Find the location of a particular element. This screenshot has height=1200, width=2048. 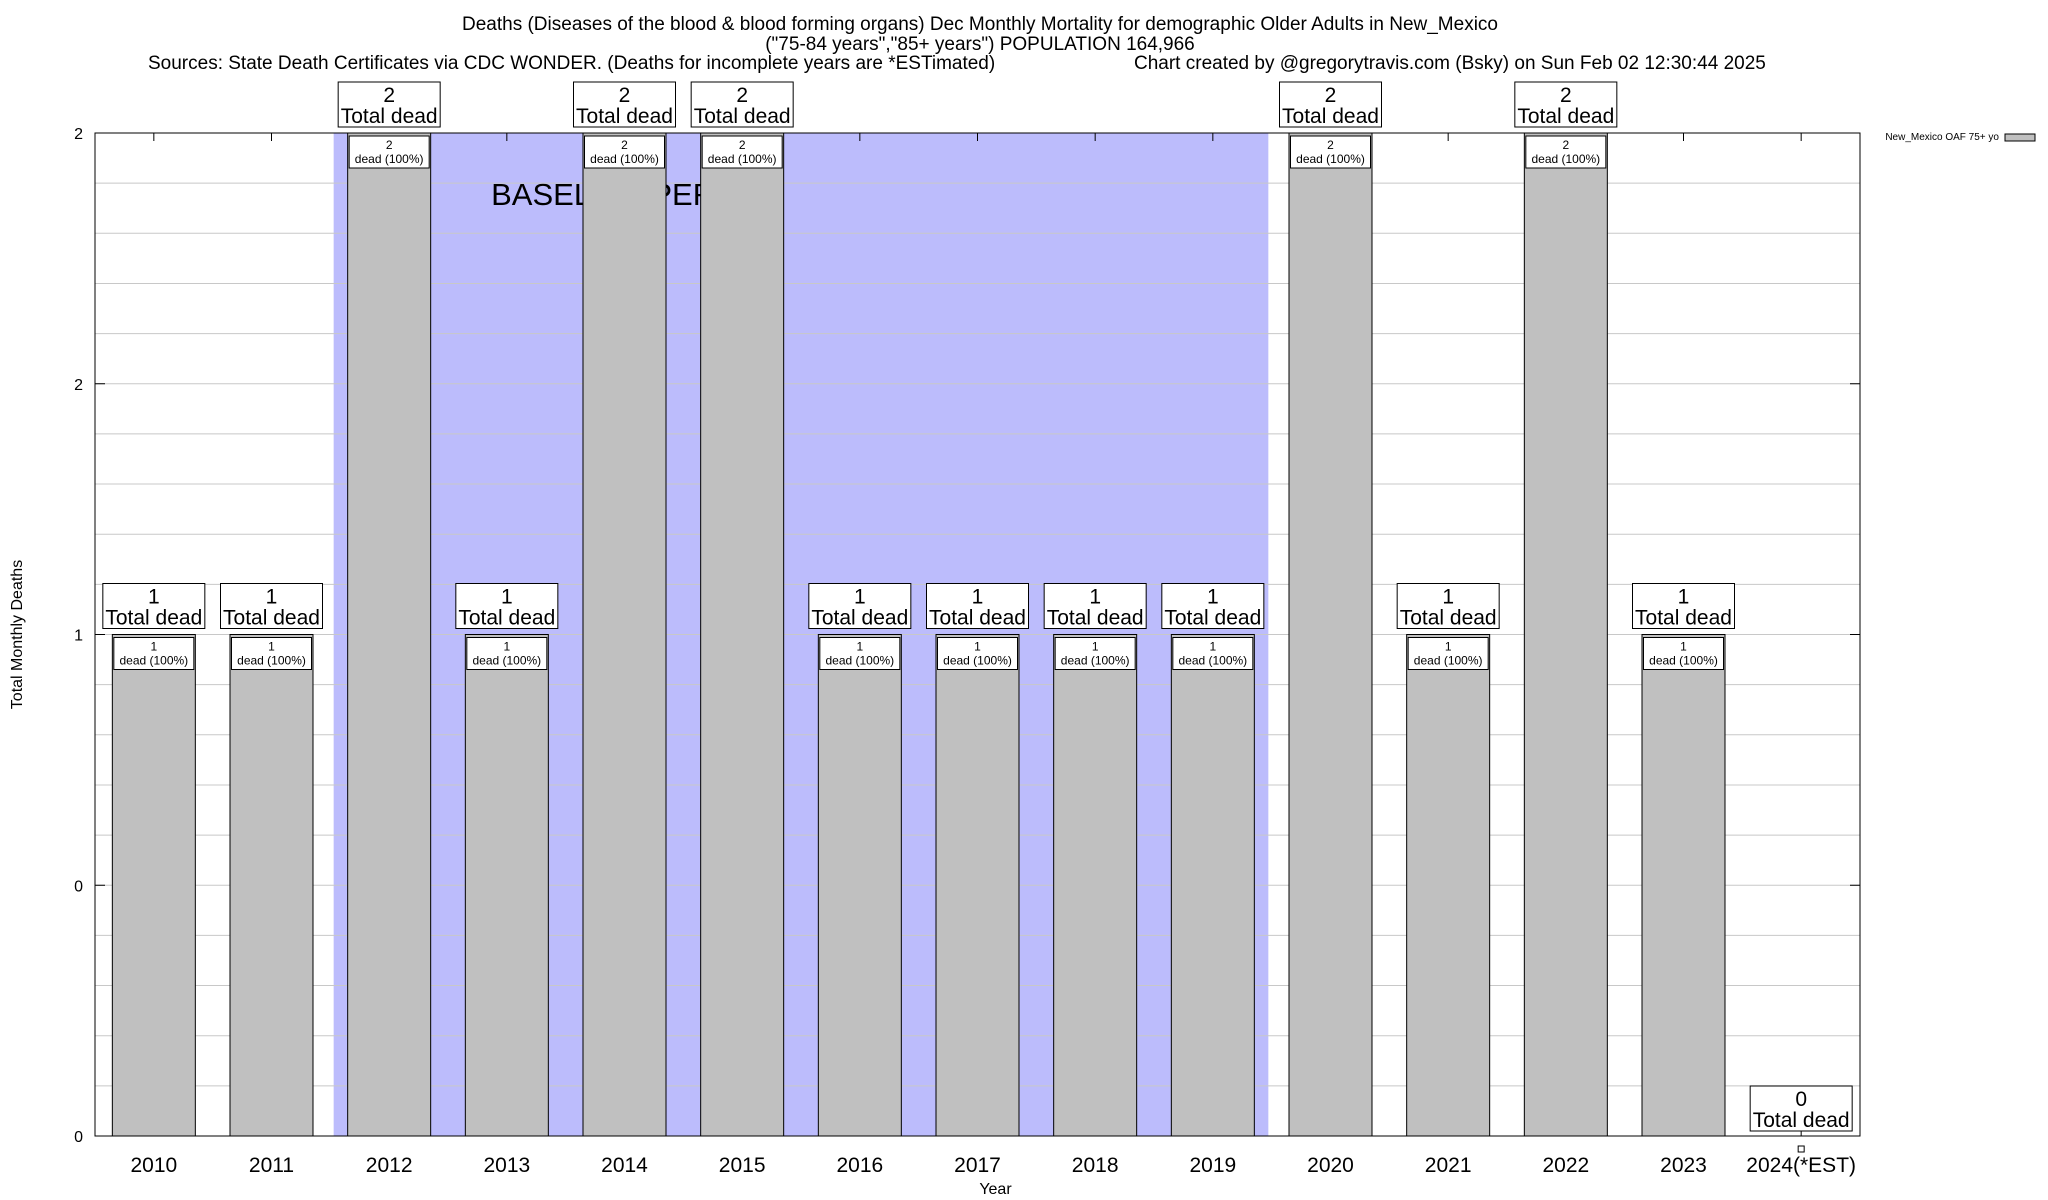

bar-total-label-value: 0 is located at coordinates (1801, 1099).